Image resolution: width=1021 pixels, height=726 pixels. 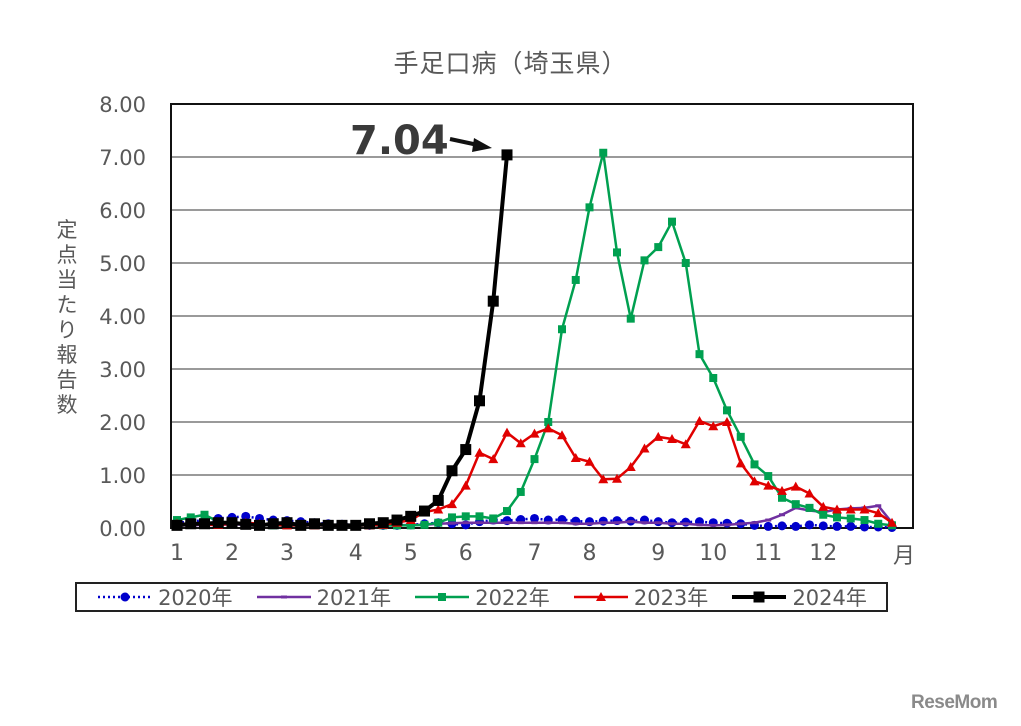 I want to click on y-tick-label: 2.00, so click(x=122, y=423).